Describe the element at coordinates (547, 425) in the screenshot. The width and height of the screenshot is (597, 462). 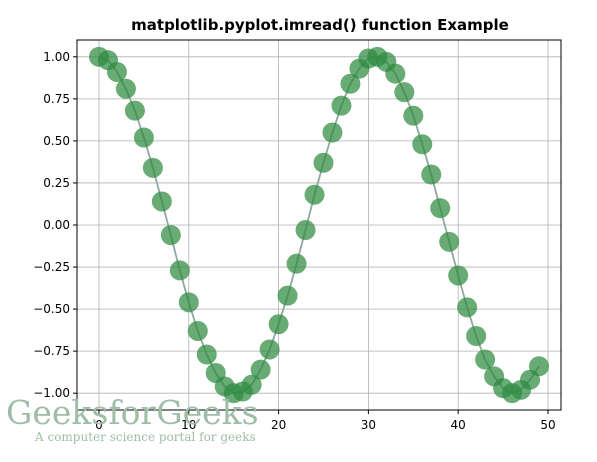
I see `x-tick-label: 50` at that location.